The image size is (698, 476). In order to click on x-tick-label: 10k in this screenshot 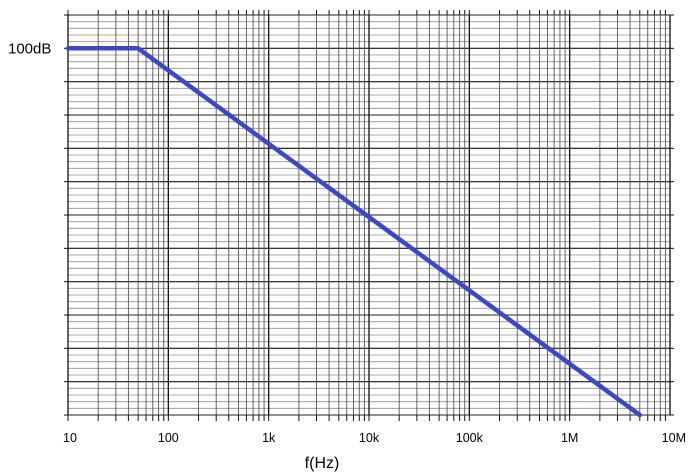, I will do `click(369, 438)`.